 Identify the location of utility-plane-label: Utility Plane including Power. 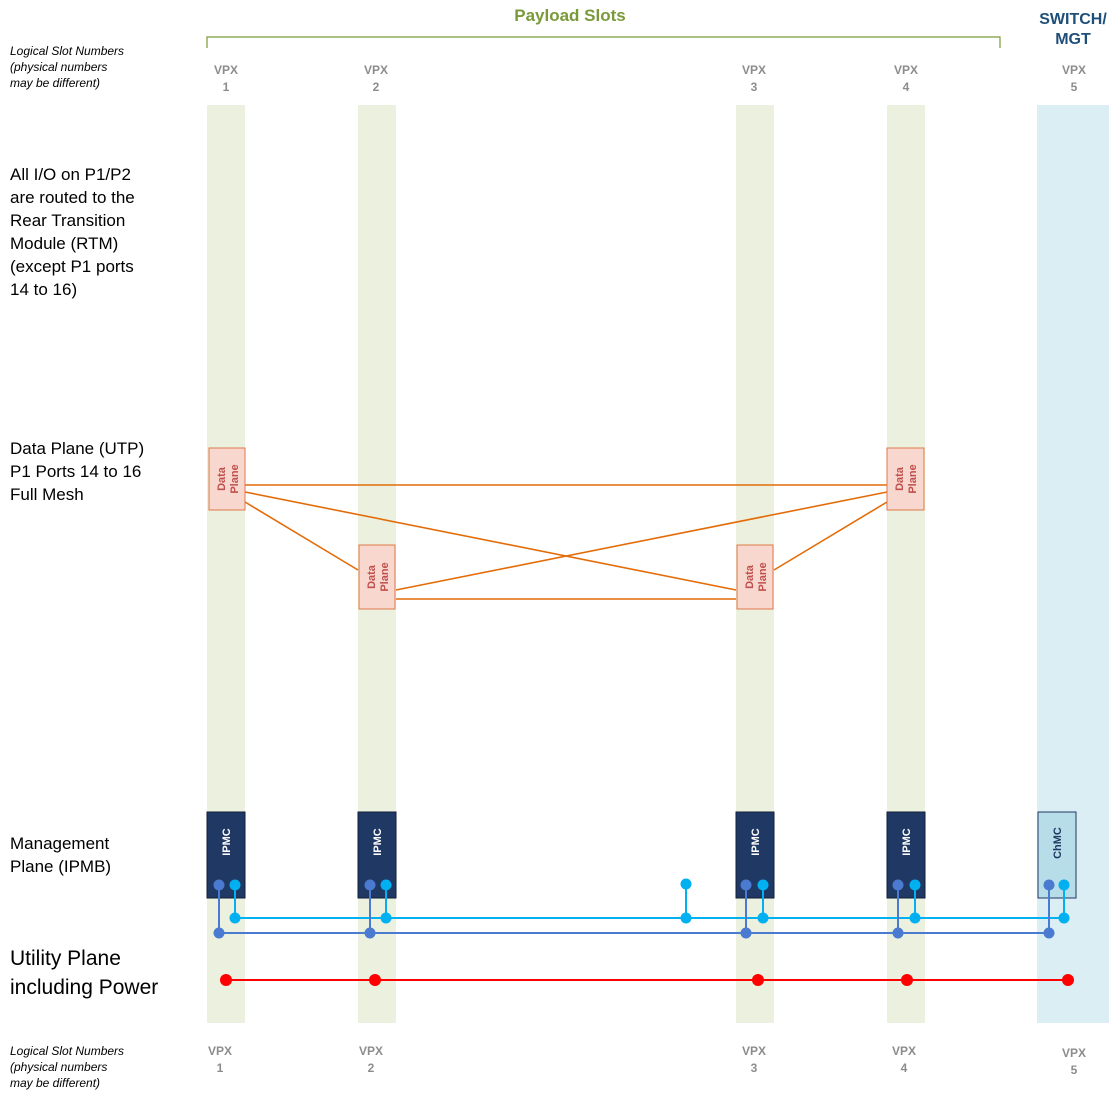
(84, 973).